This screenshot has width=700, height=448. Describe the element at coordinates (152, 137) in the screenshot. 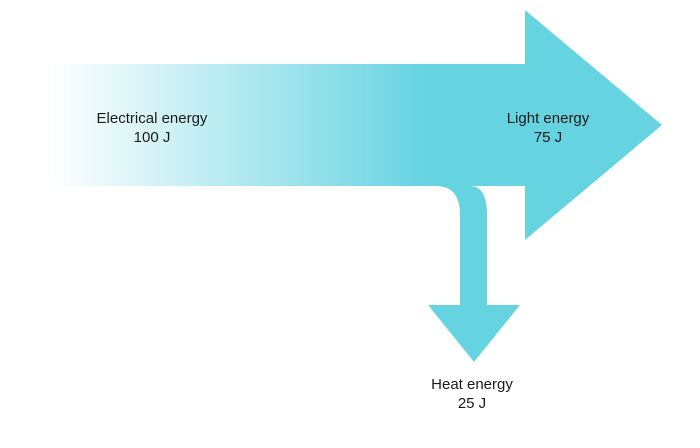

I see `electrical-energy-value: 100 J` at that location.